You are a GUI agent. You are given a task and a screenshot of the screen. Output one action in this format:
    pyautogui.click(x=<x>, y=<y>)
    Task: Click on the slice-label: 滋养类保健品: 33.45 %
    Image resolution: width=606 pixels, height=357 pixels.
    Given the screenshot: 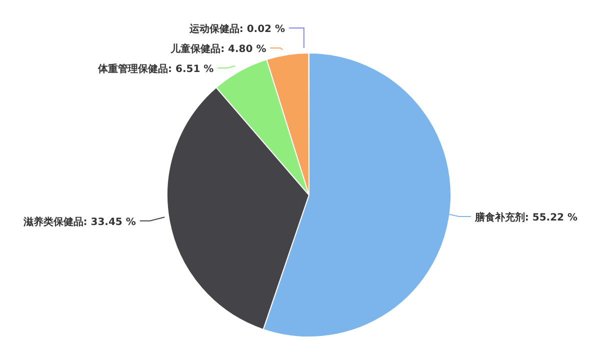 What is the action you would take?
    pyautogui.click(x=79, y=222)
    